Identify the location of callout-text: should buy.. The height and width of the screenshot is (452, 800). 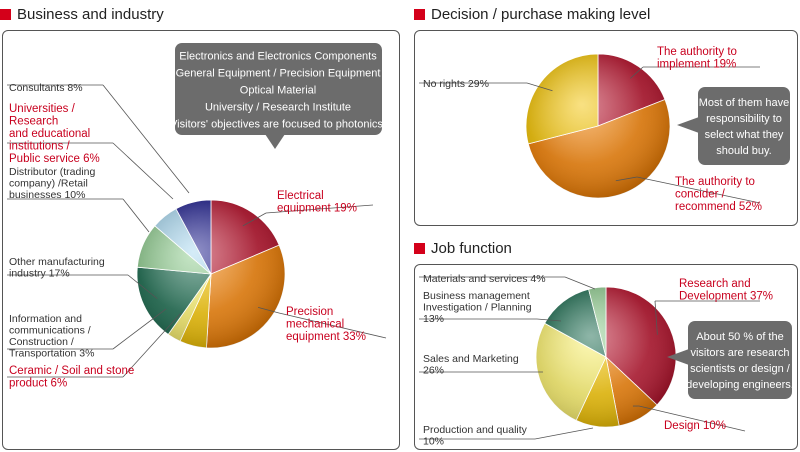
(743, 151).